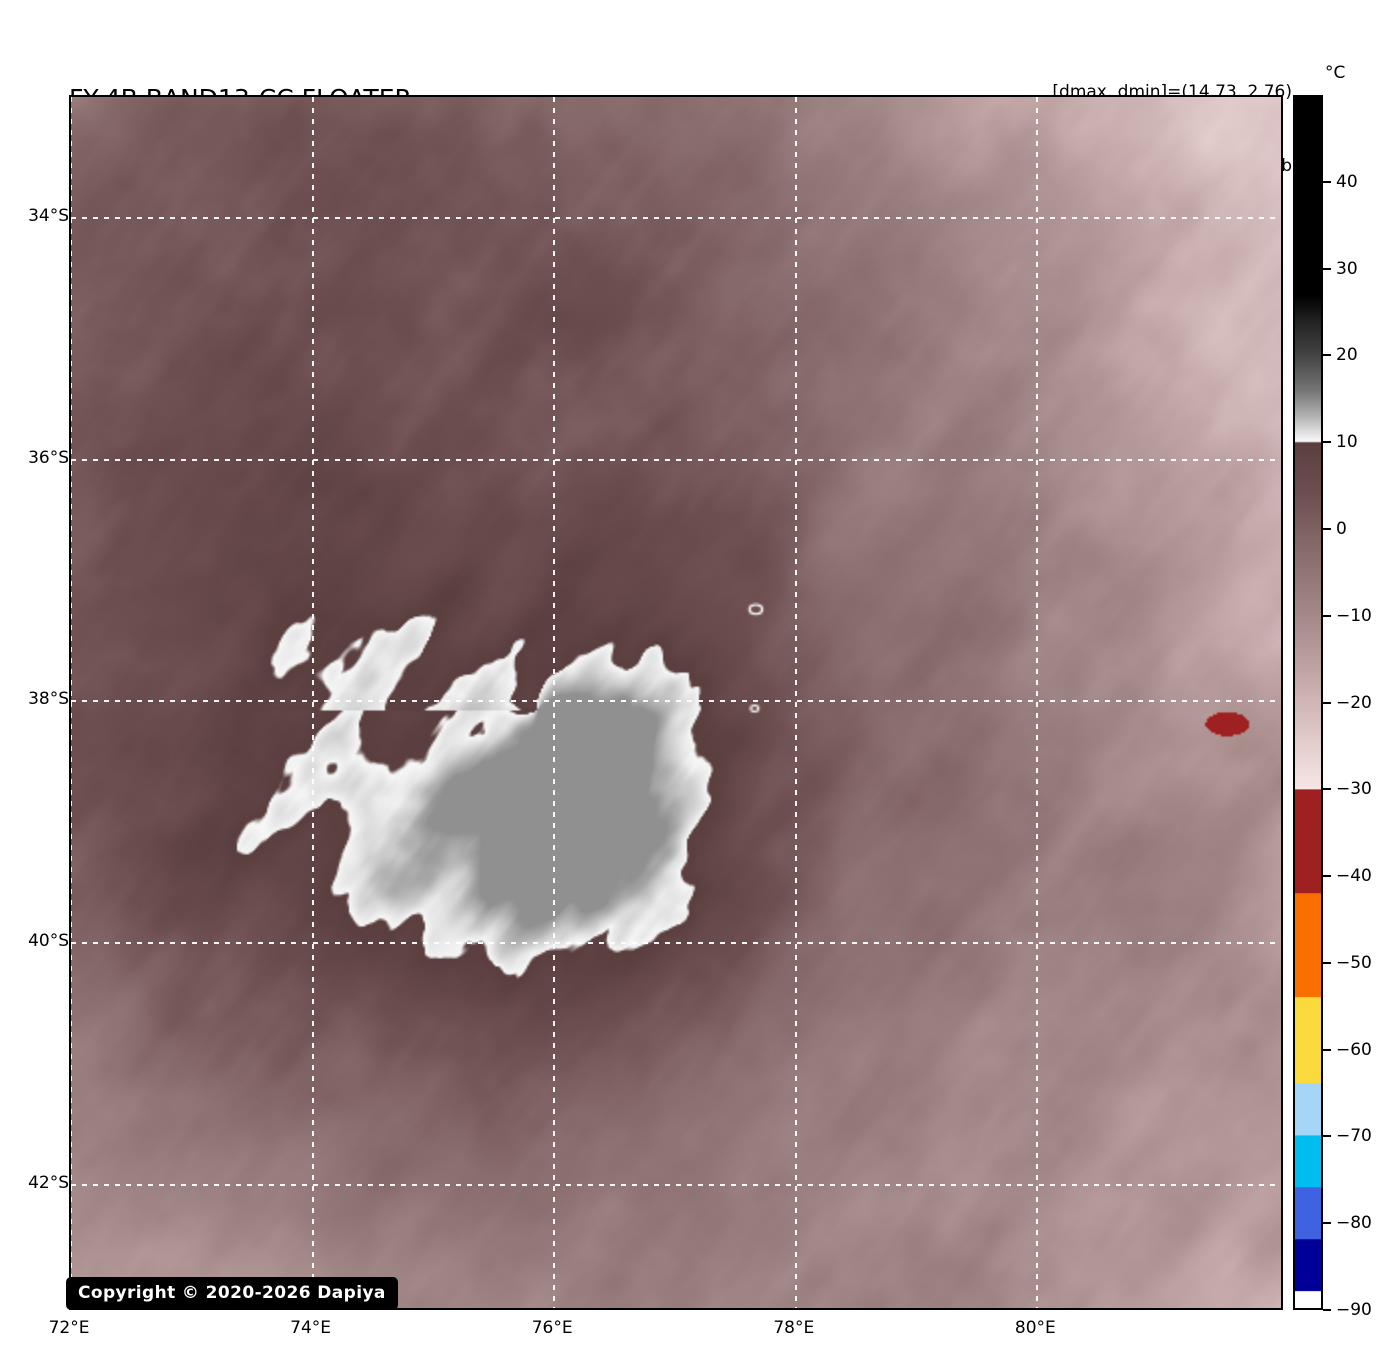 Image resolution: width=1388 pixels, height=1359 pixels. Describe the element at coordinates (1347, 268) in the screenshot. I see `colorbar-tick-label: 30` at that location.